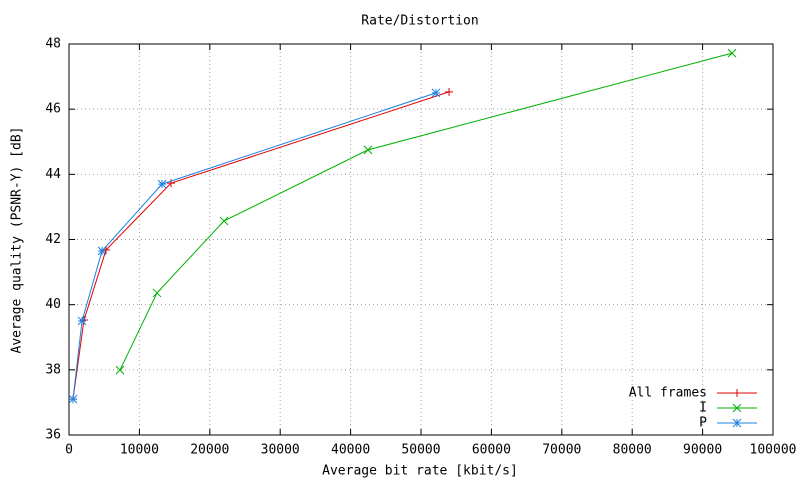  I want to click on legend-label: P, so click(703, 423).